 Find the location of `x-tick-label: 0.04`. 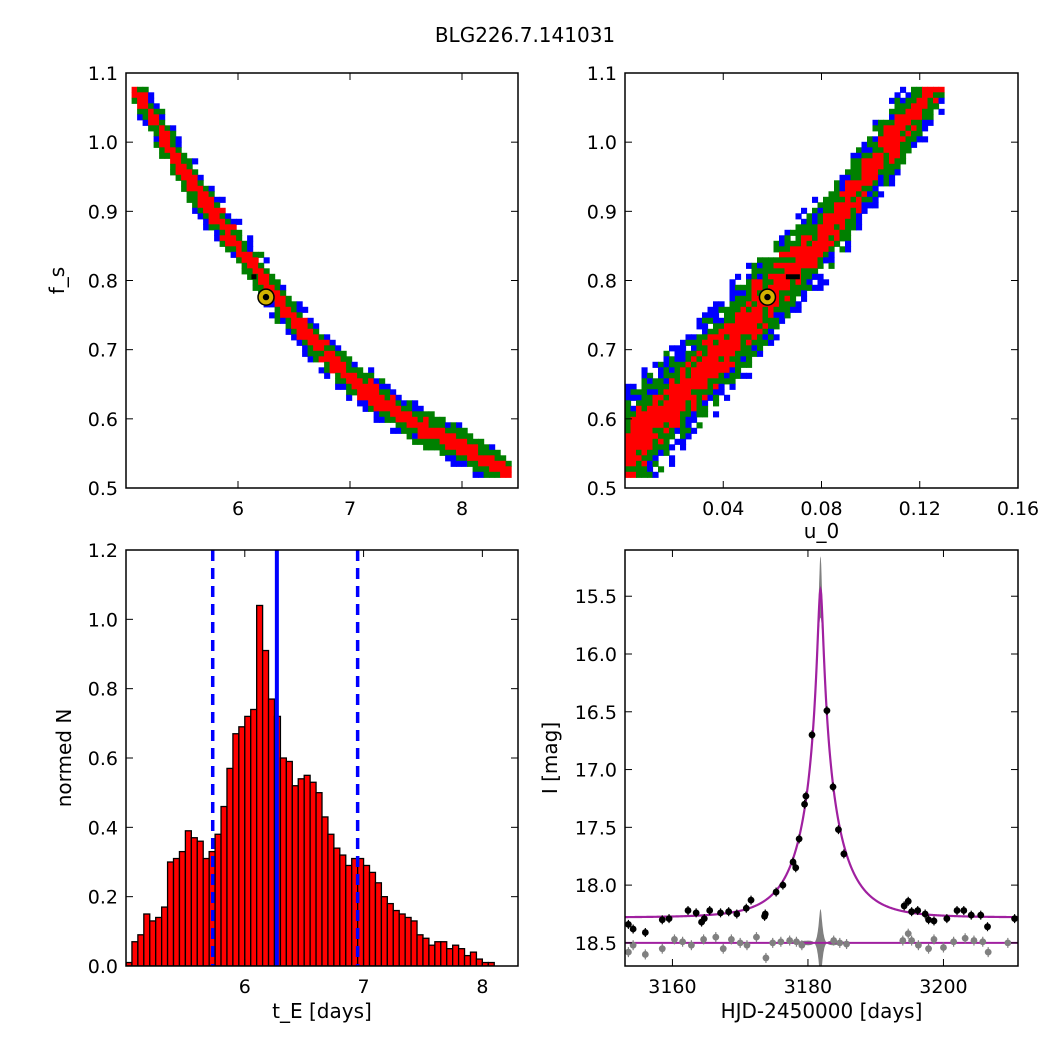

x-tick-label: 0.04 is located at coordinates (723, 509).